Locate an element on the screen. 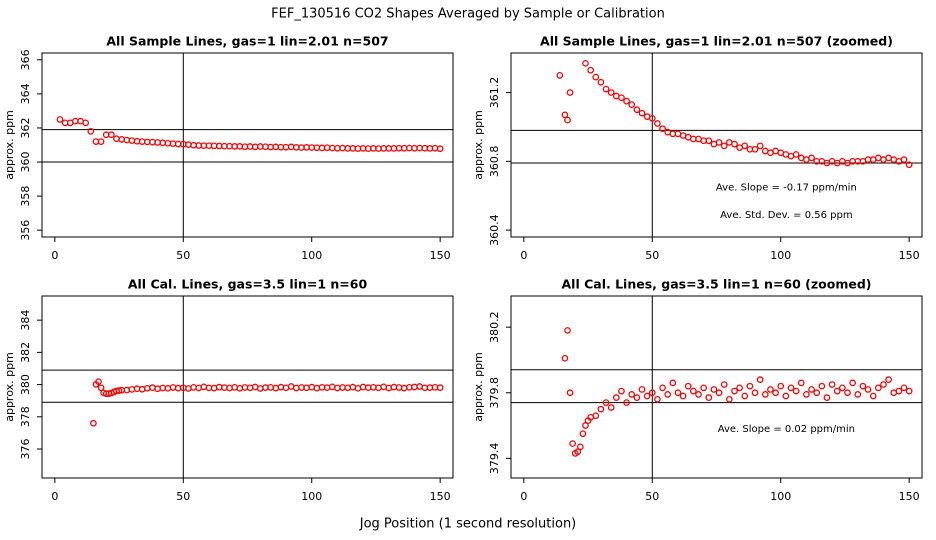 The width and height of the screenshot is (936, 540). y-tick-label: 376 is located at coordinates (25, 449).